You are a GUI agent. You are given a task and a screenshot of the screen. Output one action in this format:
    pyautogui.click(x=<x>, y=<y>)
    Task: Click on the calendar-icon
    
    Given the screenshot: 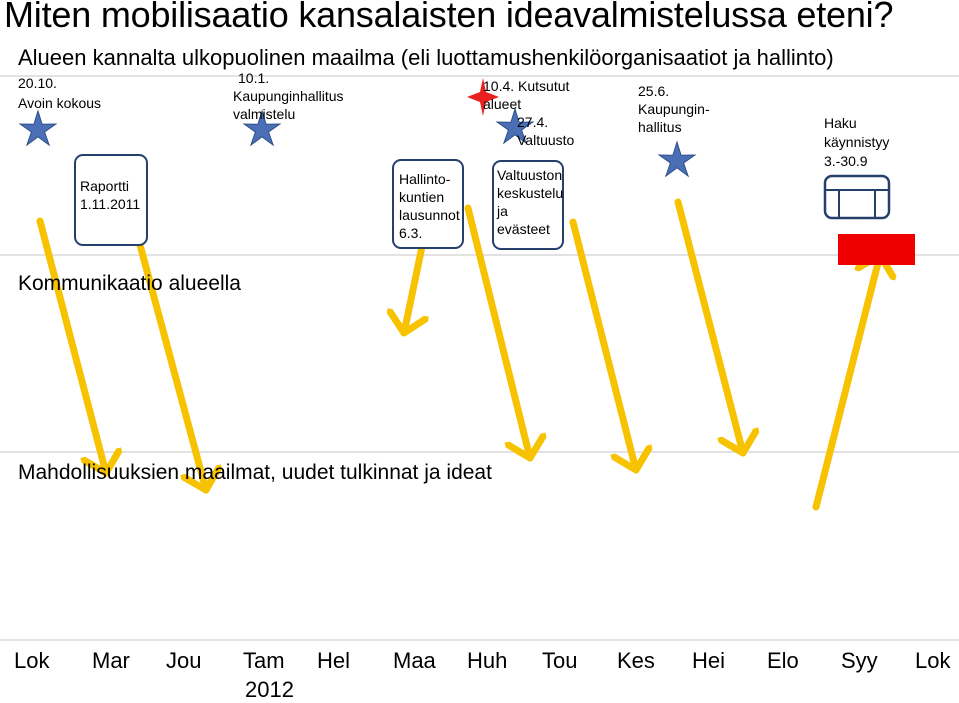 What is the action you would take?
    pyautogui.click(x=857, y=197)
    